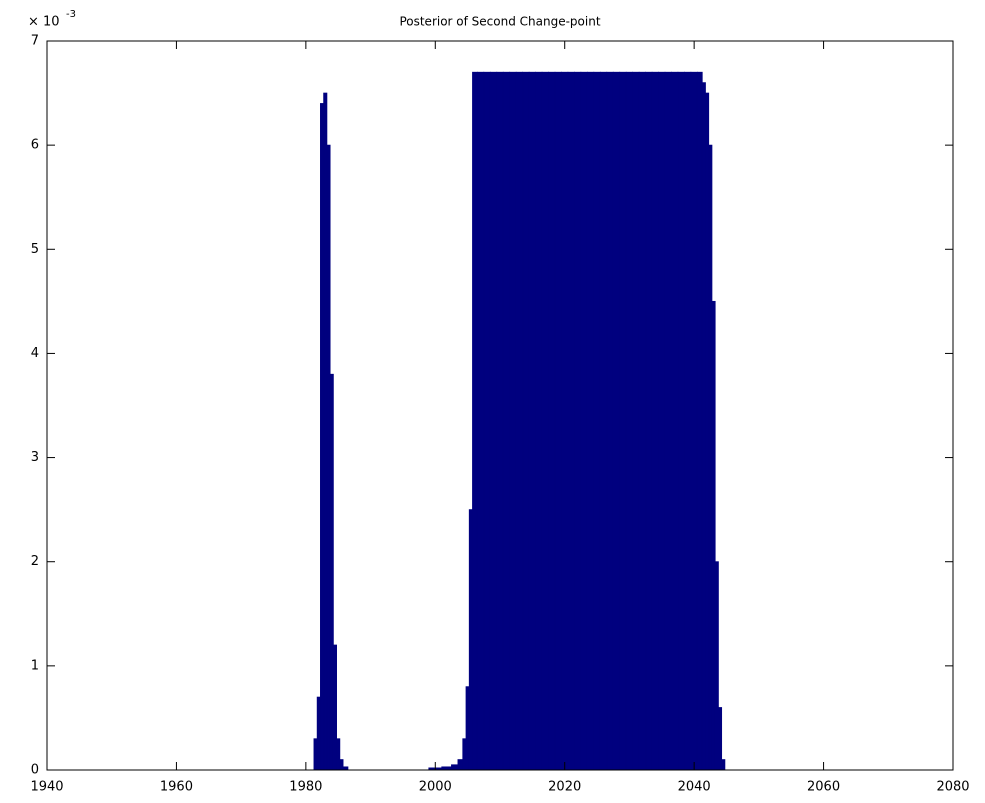 This screenshot has width=985, height=803. Describe the element at coordinates (35, 41) in the screenshot. I see `y-tick-label: 7` at that location.